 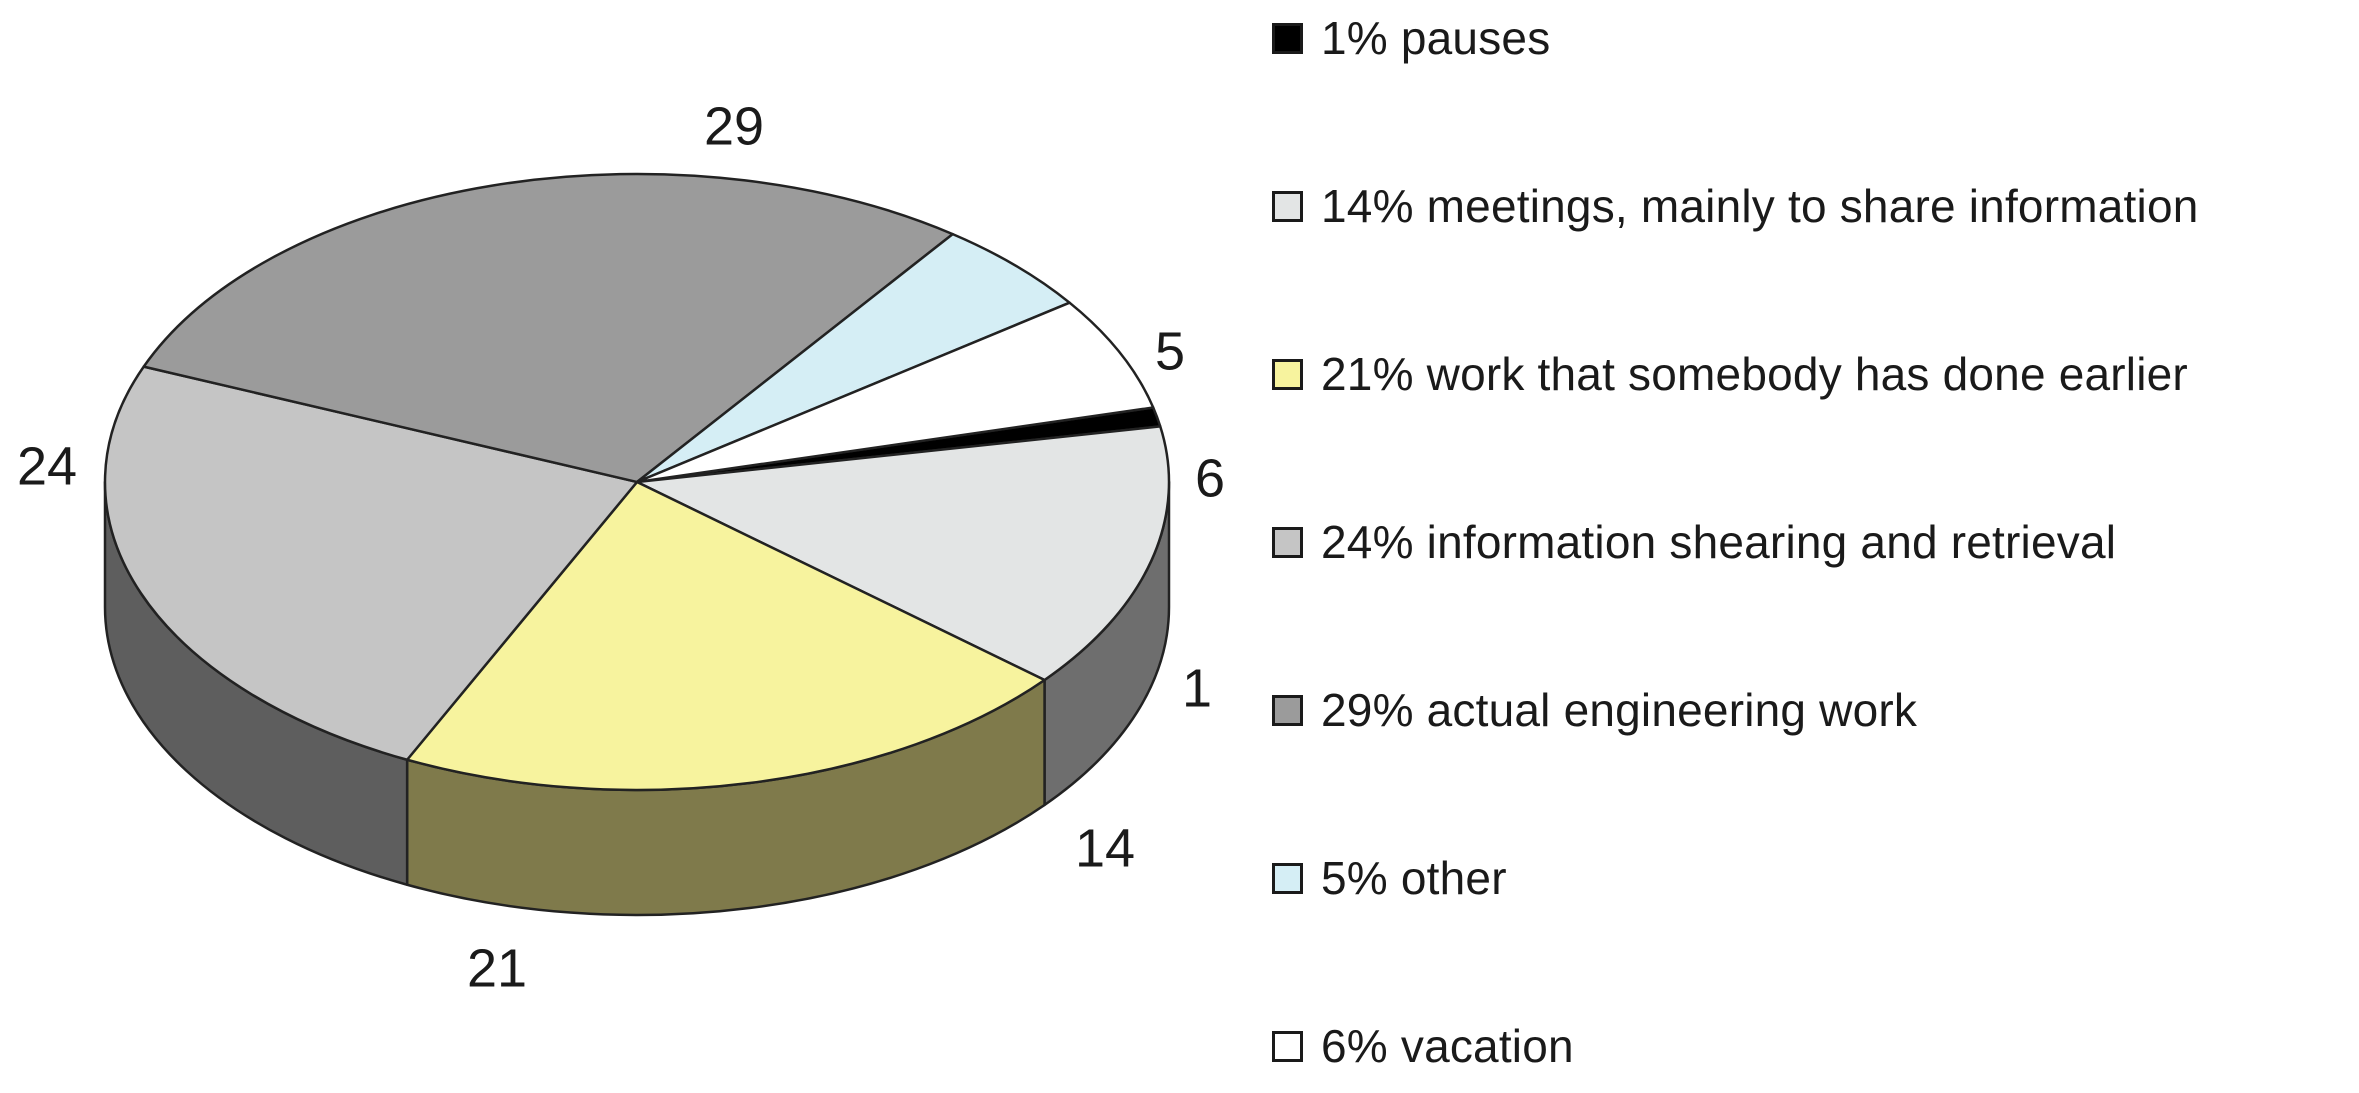 What do you see at coordinates (1414, 878) in the screenshot?
I see `legend-label: 5% other` at bounding box center [1414, 878].